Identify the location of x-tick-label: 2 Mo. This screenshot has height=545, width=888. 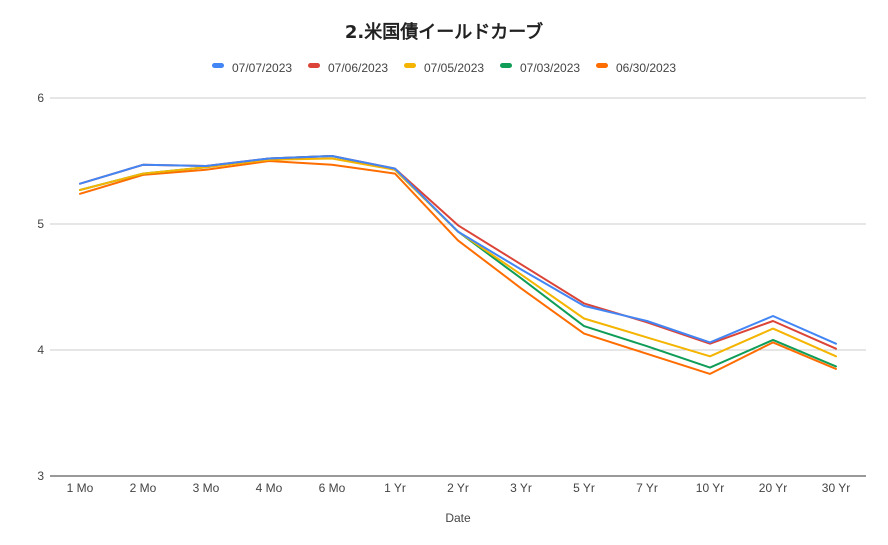
(143, 488).